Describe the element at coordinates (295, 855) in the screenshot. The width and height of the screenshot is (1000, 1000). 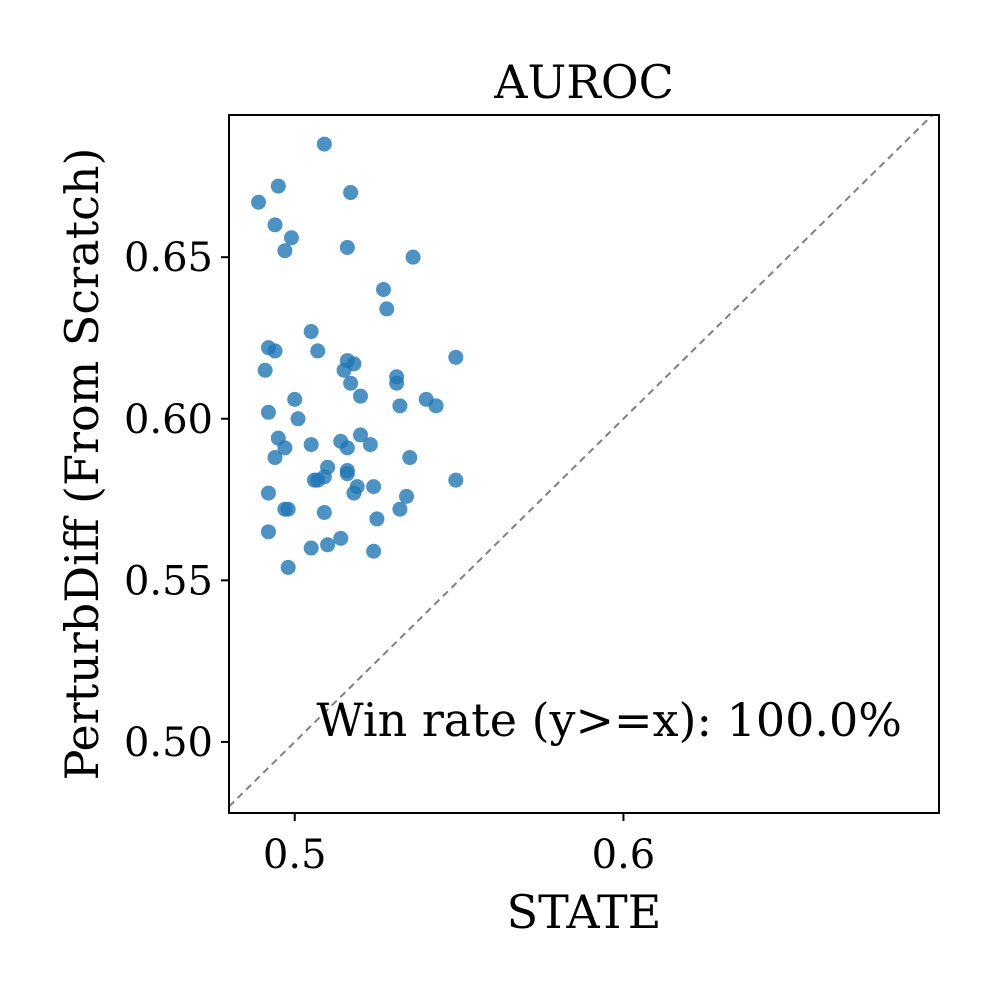
I see `x-tick-label: 0.5` at that location.